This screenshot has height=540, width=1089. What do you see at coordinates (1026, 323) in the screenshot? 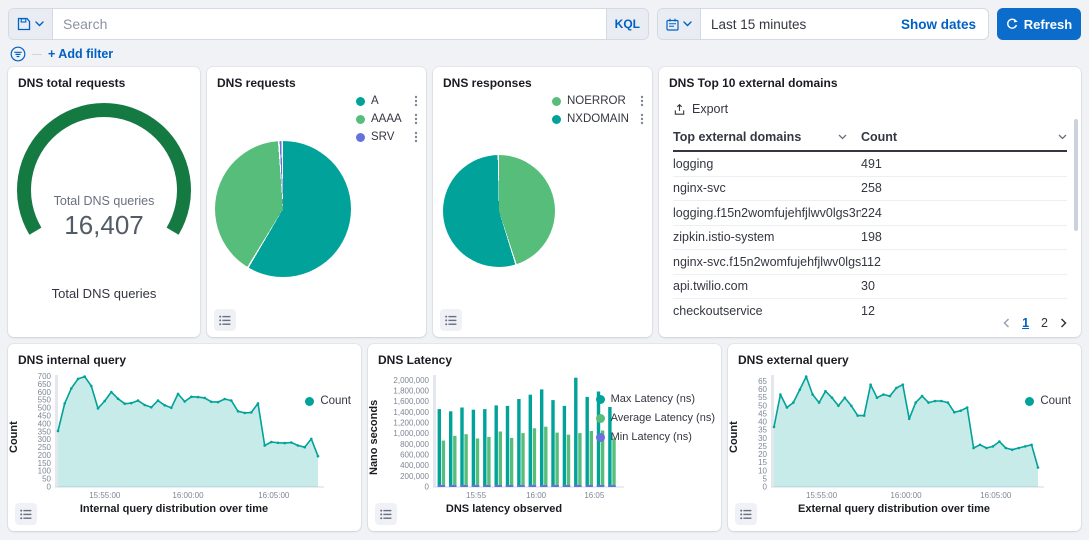
I see `page-button-1: 1` at bounding box center [1026, 323].